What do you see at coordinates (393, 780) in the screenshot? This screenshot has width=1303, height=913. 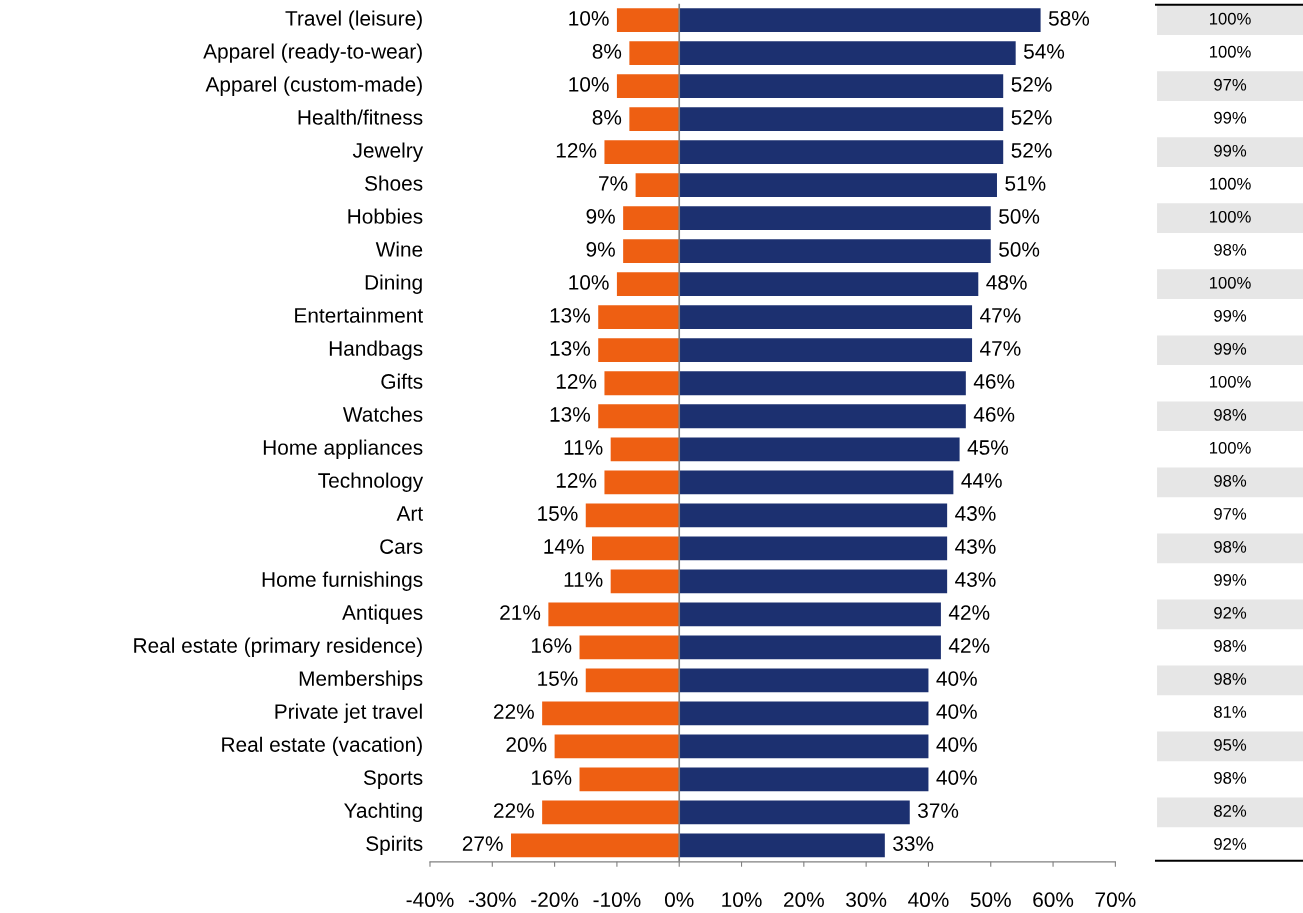 I see `y-tick-label: Sports` at bounding box center [393, 780].